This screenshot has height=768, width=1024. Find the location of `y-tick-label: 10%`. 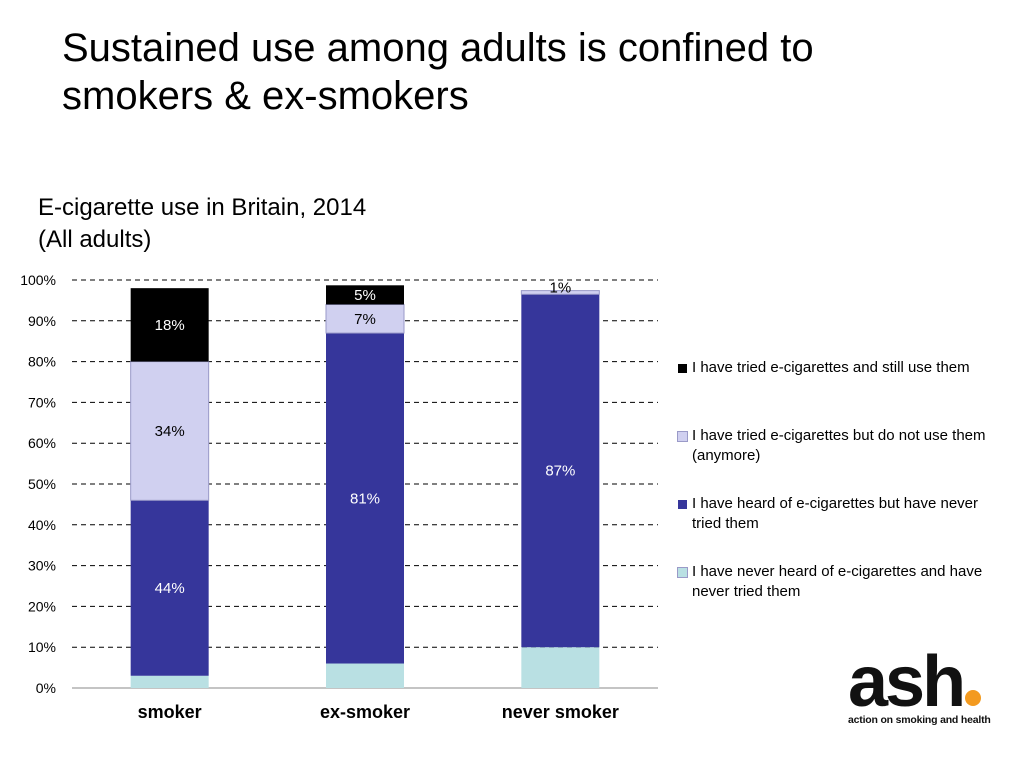

y-tick-label: 10% is located at coordinates (42, 647).